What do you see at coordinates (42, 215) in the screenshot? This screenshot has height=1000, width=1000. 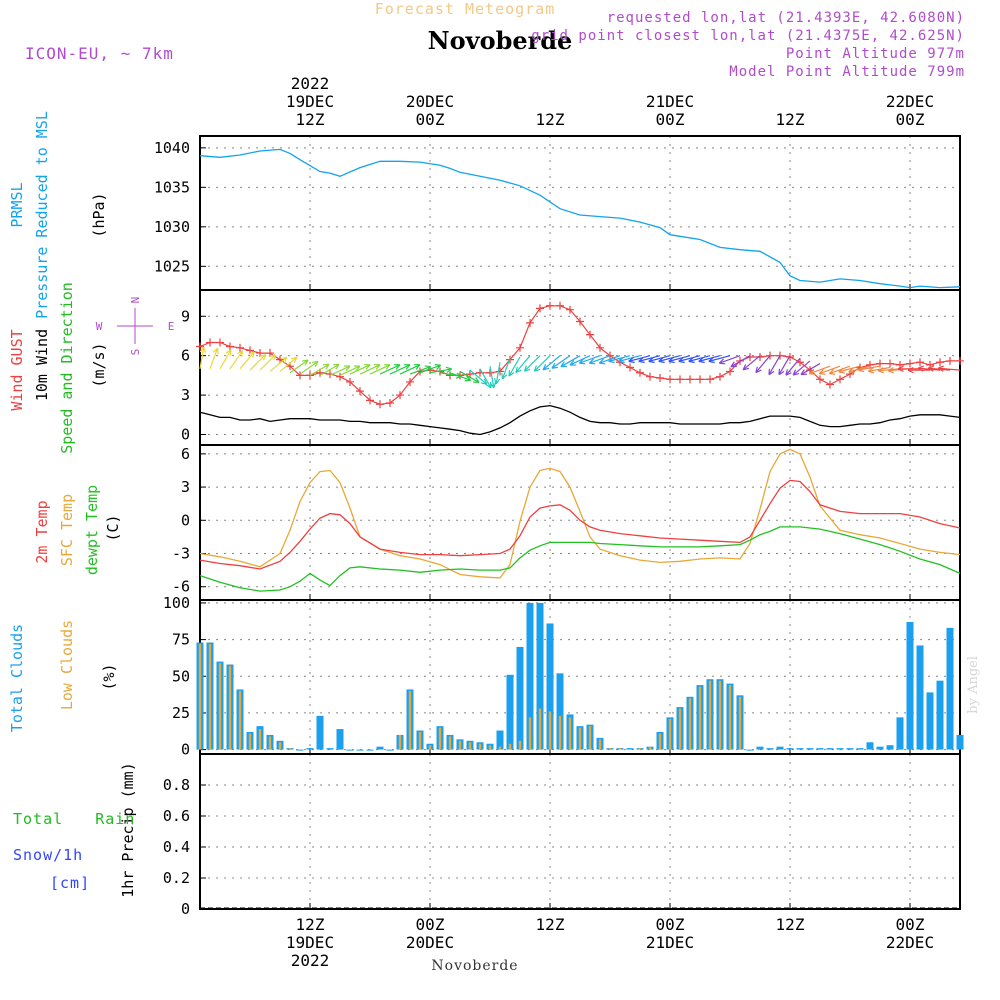 I see `pressure-label-desc: Pressure Reduced to MSL` at bounding box center [42, 215].